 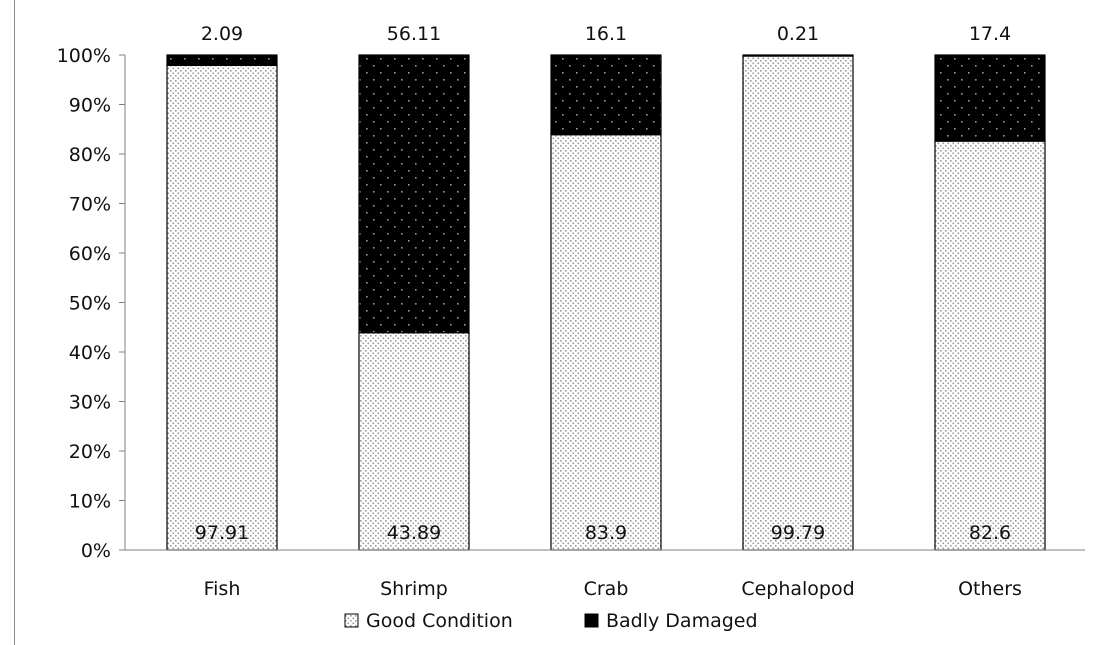 I want to click on y-tick-label: 50%, so click(x=90, y=304).